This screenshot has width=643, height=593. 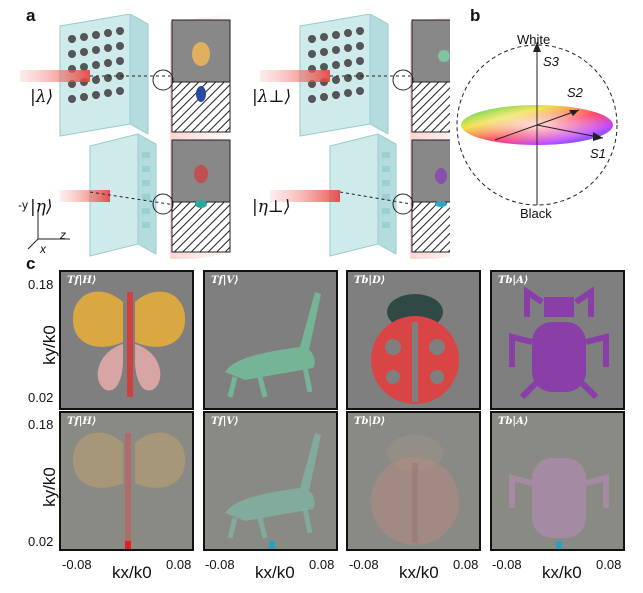 I want to click on ket-lambda: |λ⟩, so click(x=42, y=97).